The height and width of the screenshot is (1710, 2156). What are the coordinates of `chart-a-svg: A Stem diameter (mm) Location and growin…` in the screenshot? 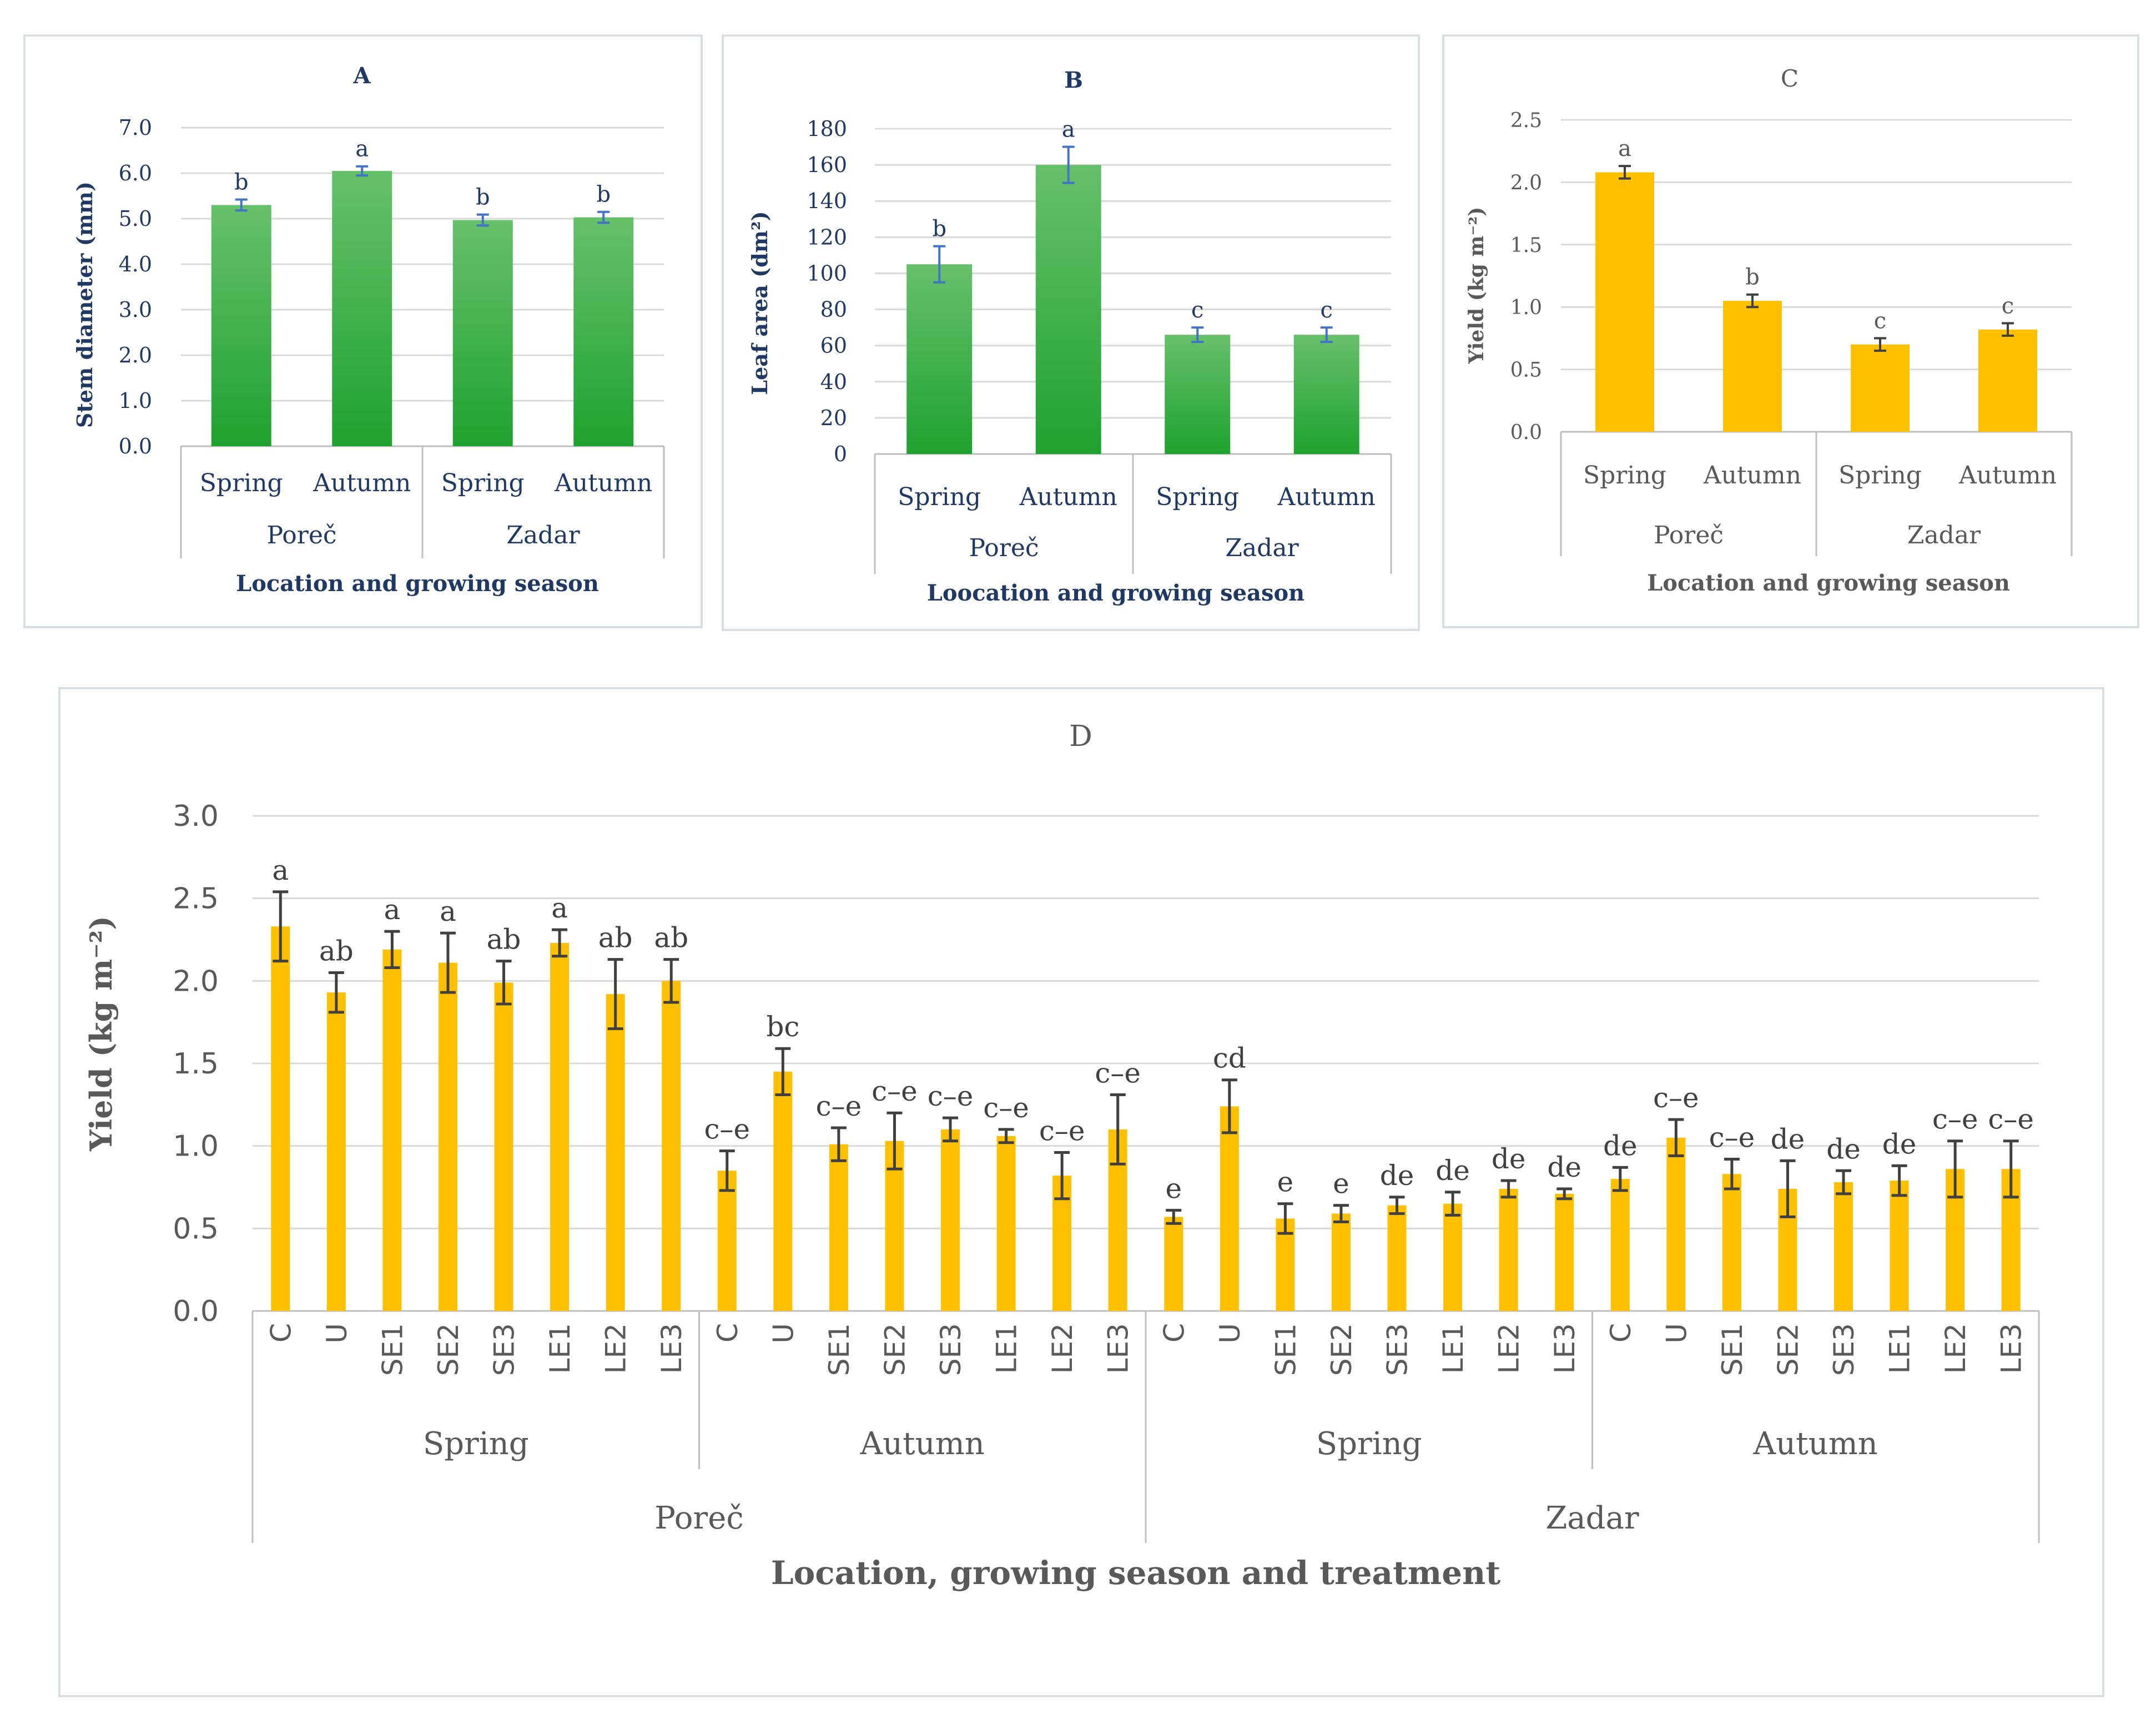 It's located at (369, 330).